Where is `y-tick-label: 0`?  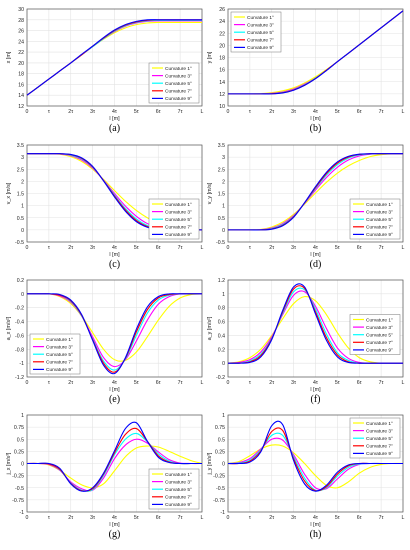
y-tick-label: 0 is located at coordinates (223, 465).